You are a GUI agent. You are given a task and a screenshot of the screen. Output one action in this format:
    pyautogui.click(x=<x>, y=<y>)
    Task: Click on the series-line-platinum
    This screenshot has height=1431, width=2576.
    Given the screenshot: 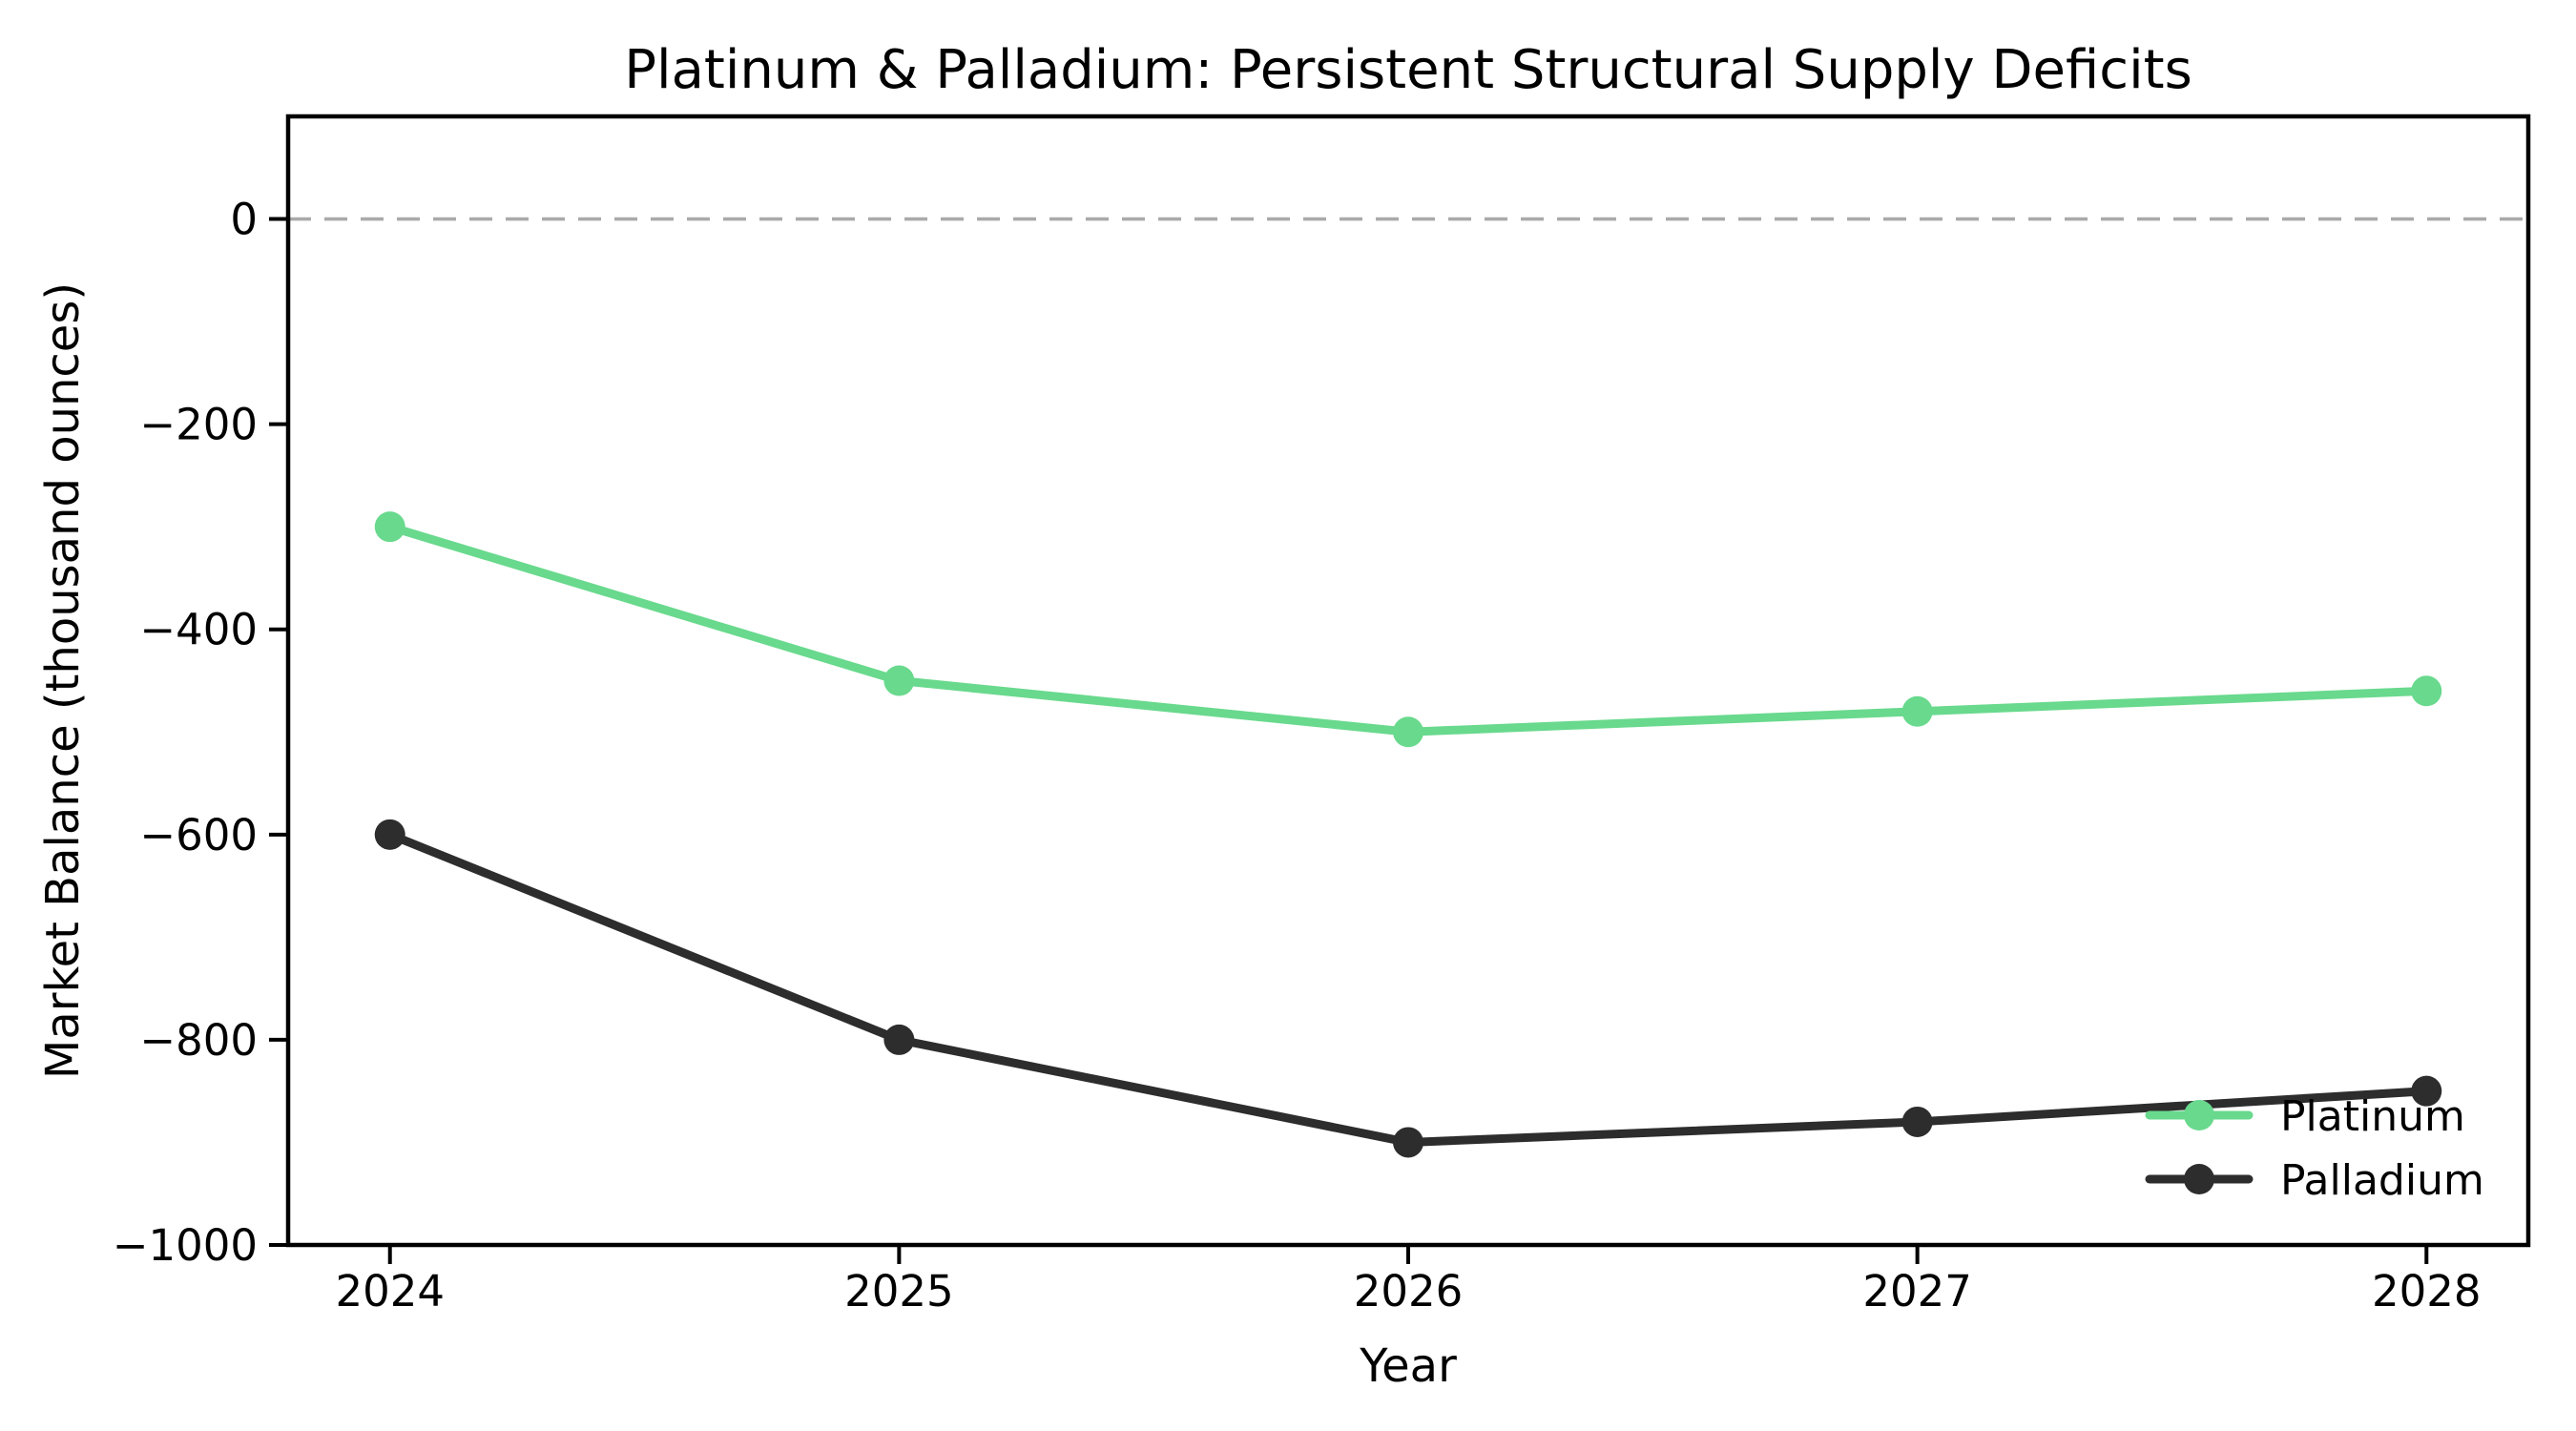 What is the action you would take?
    pyautogui.click(x=1408, y=629)
    